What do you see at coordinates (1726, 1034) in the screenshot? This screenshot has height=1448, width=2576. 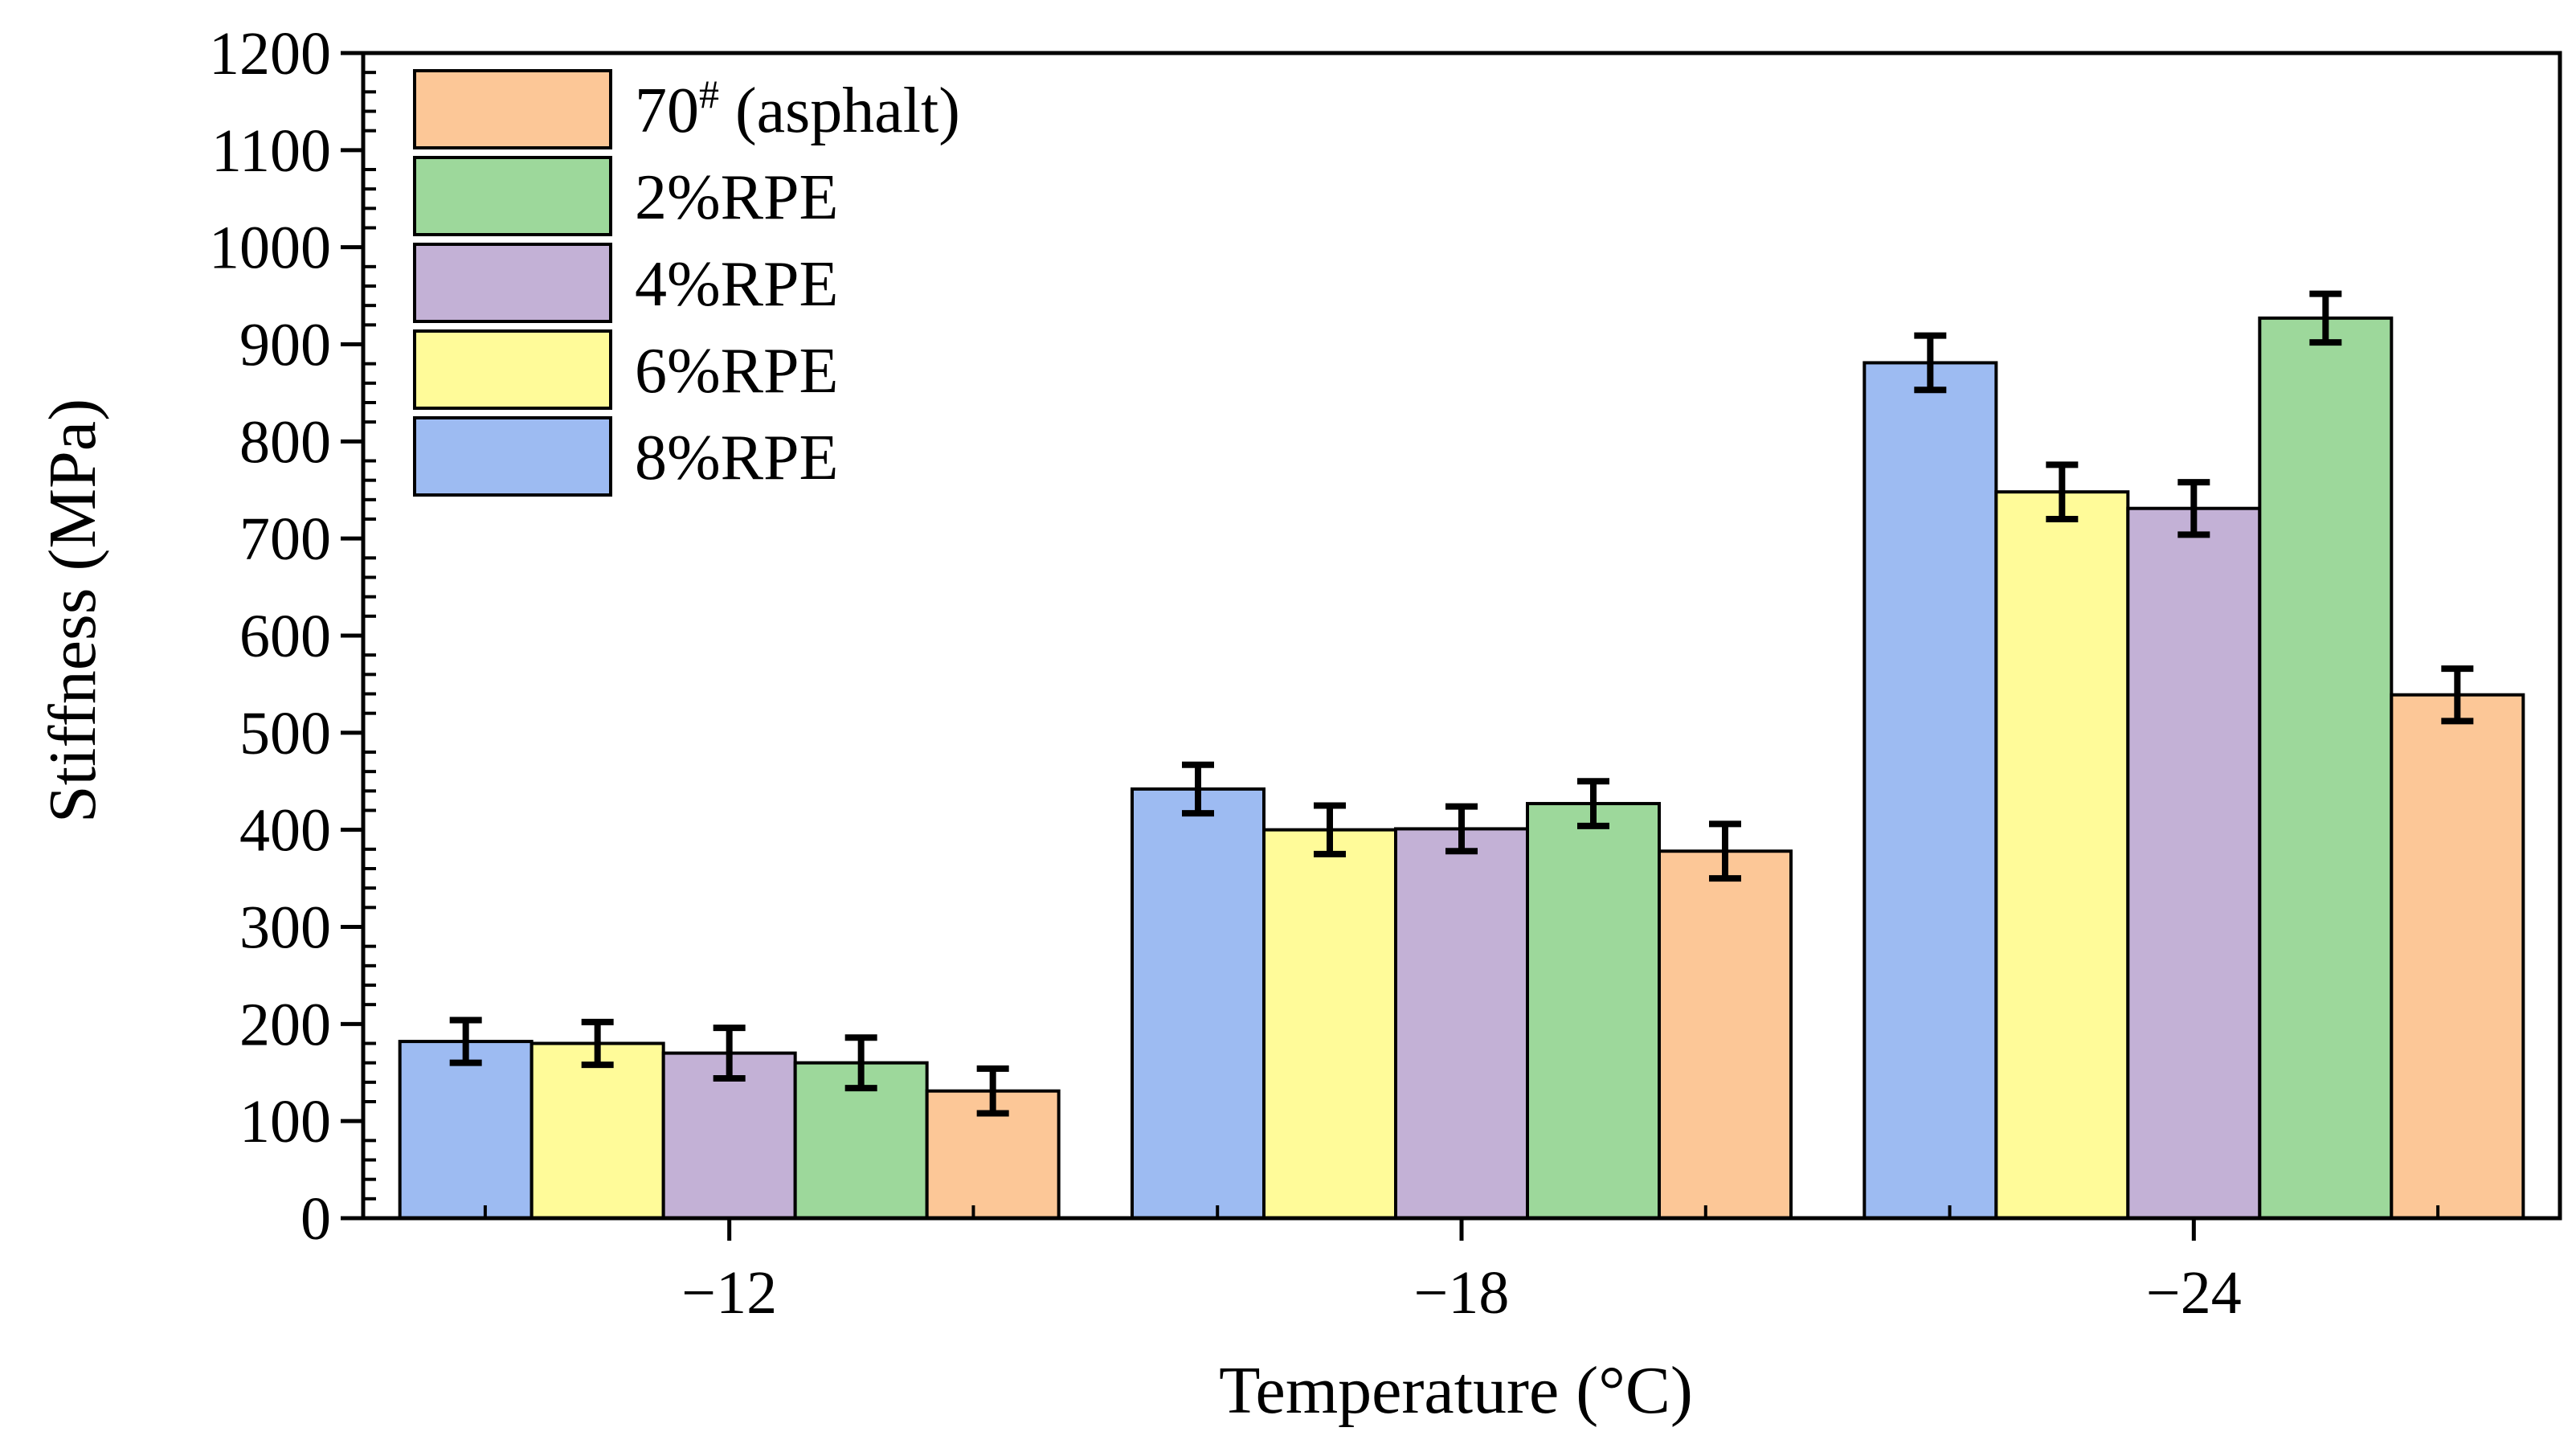 I see `bar-70-asphalt--1` at bounding box center [1726, 1034].